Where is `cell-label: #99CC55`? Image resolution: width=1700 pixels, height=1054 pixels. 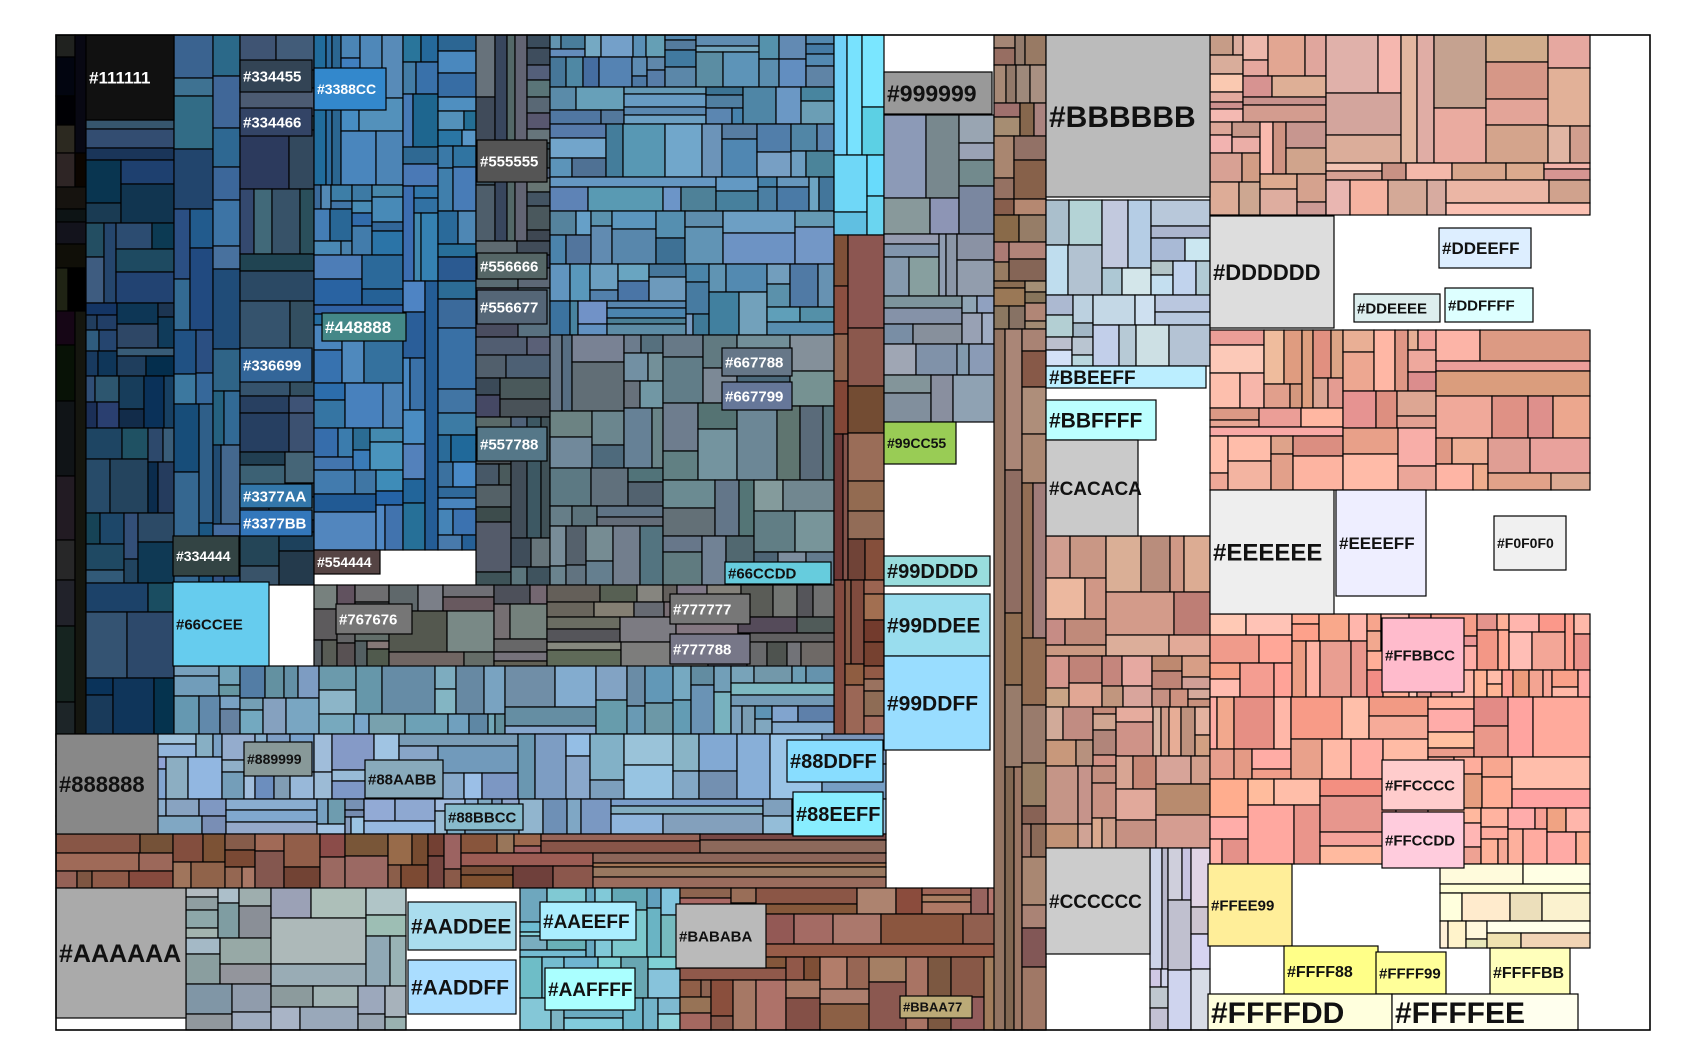
cell-label: #99CC55 is located at coordinates (916, 443).